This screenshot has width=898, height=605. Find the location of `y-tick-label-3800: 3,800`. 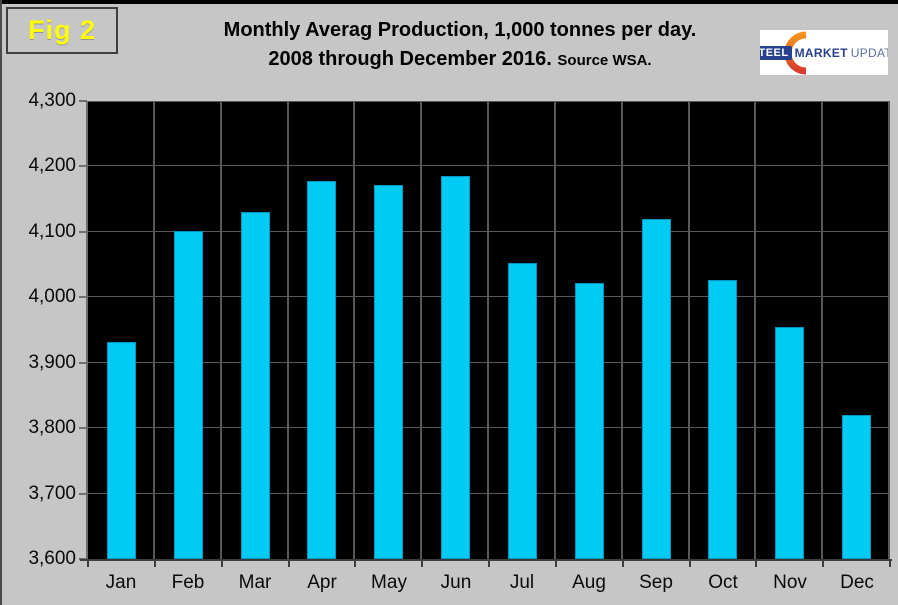

y-tick-label-3800: 3,800 is located at coordinates (52, 428).